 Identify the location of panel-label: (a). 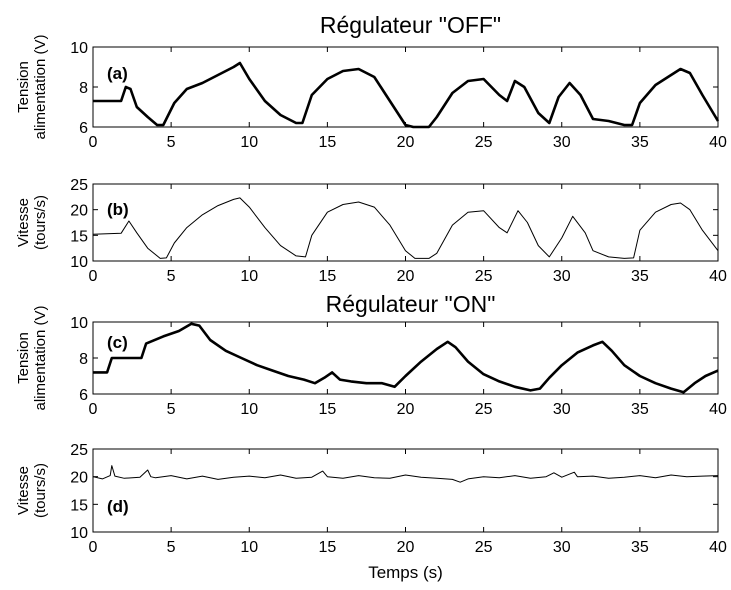
(117, 73).